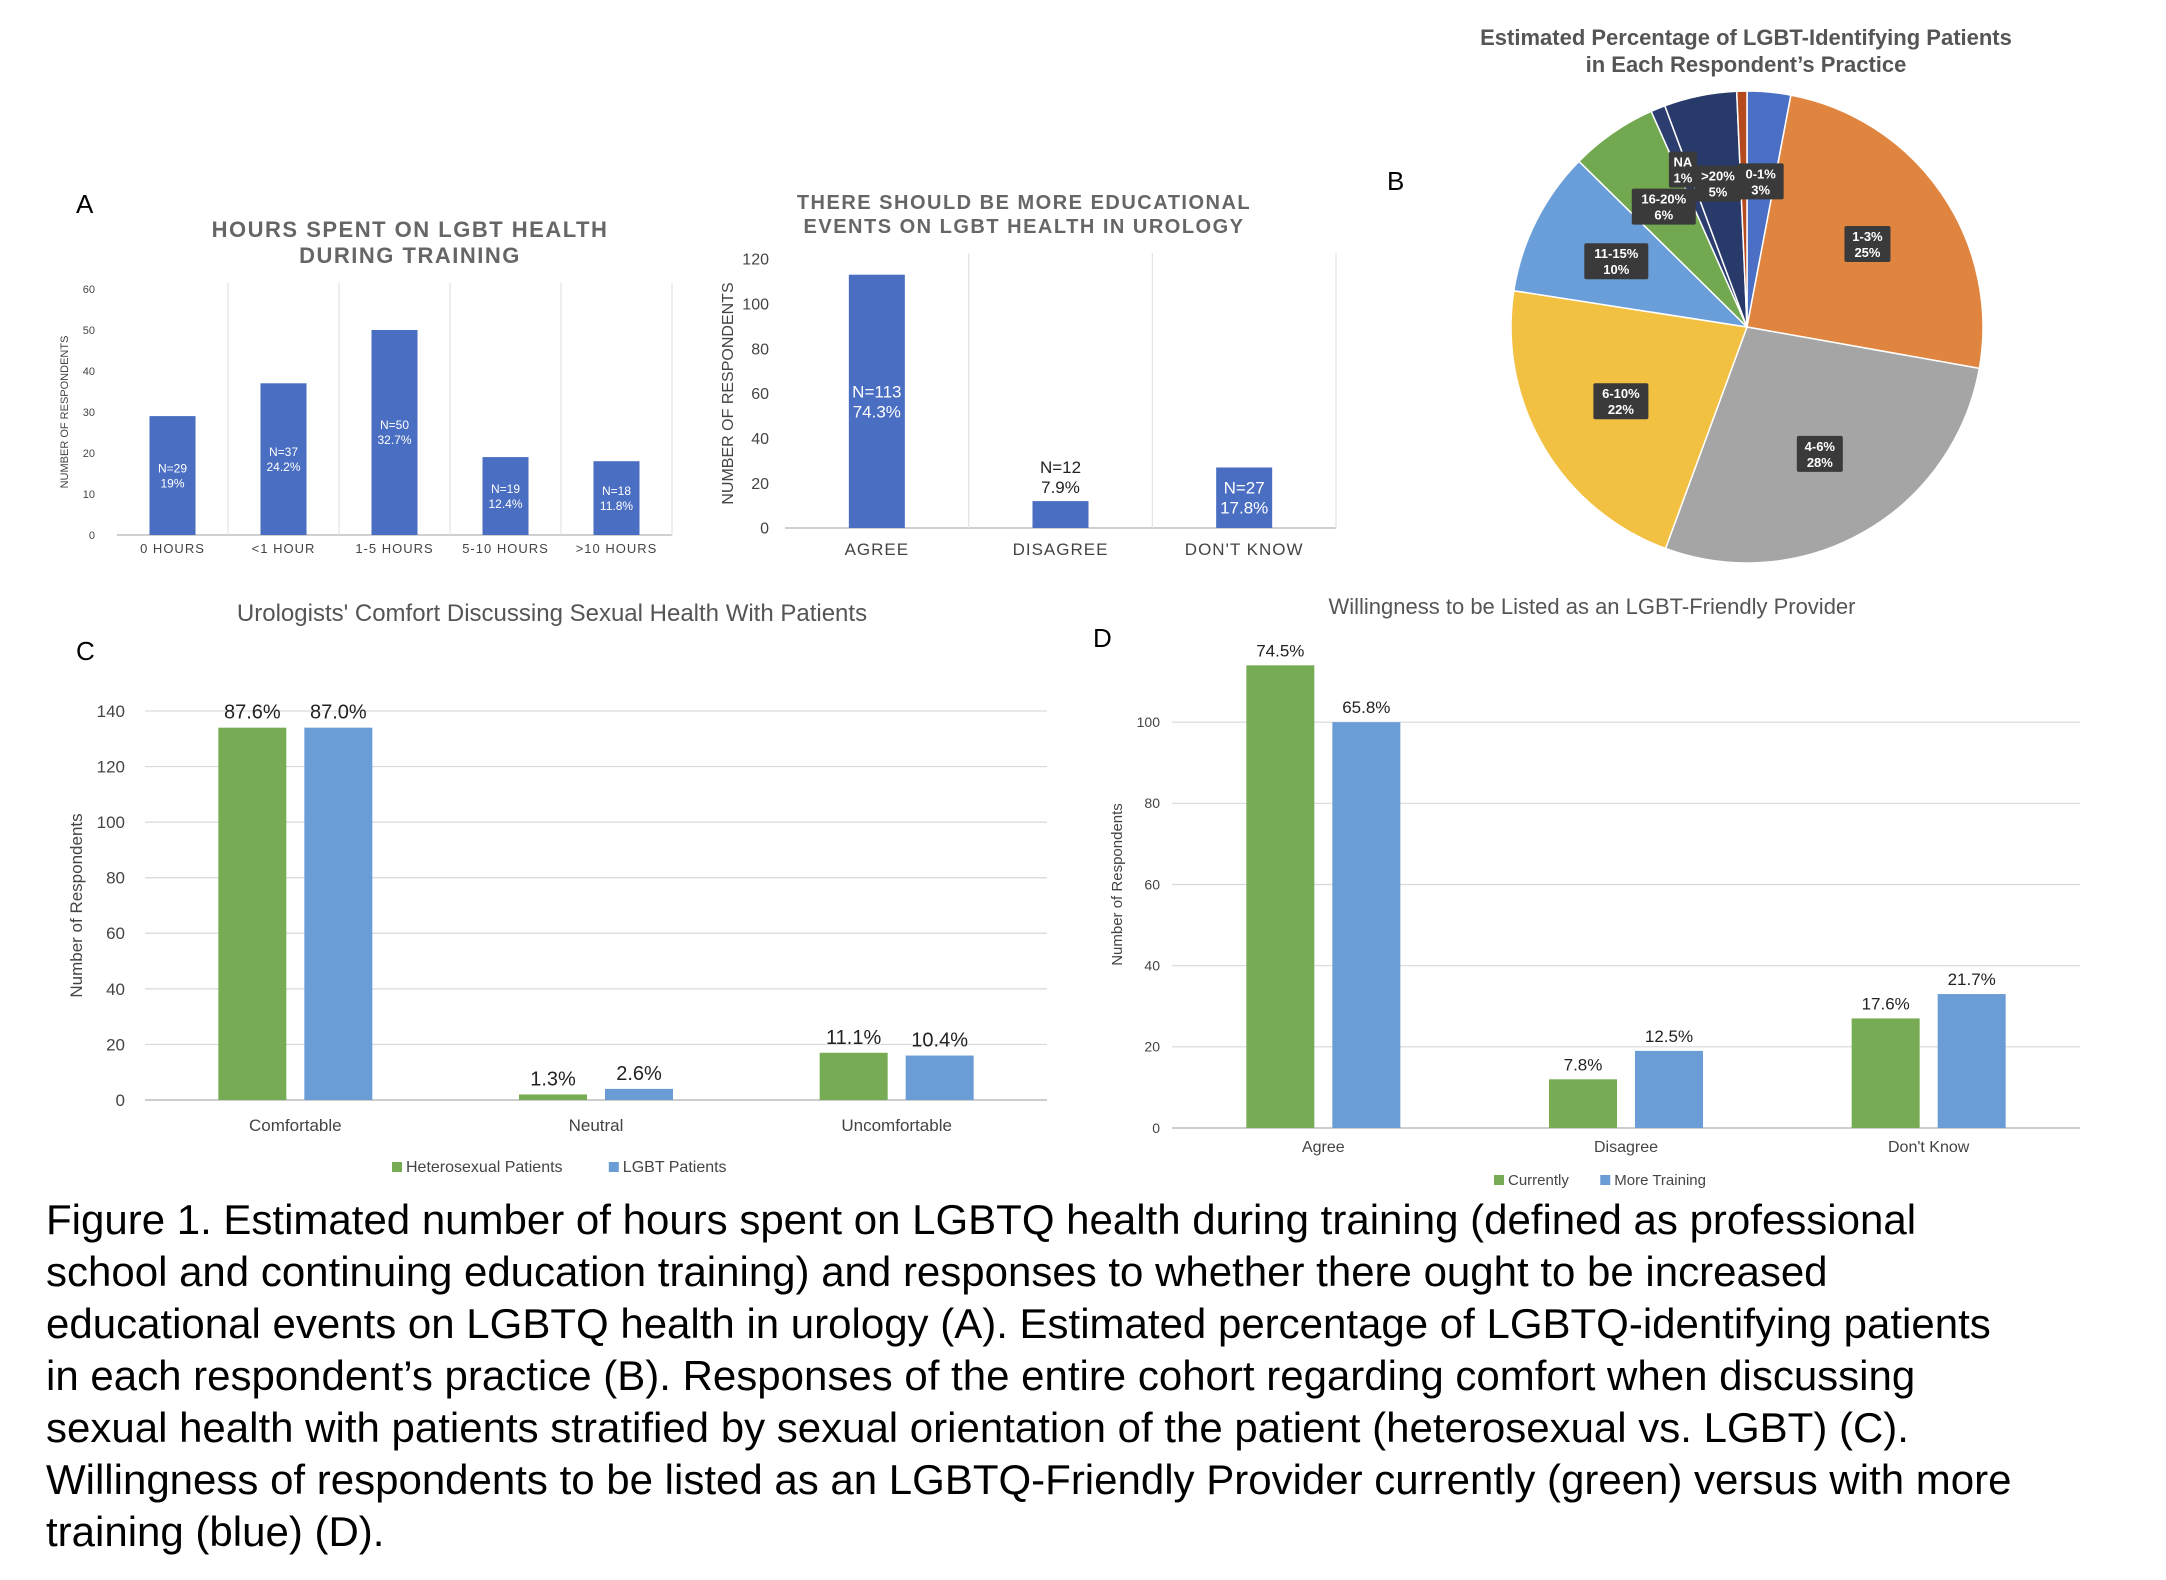 This screenshot has height=1580, width=2166. What do you see at coordinates (1746, 64) in the screenshot?
I see `chart-title: in Each Respondent’s Practice` at bounding box center [1746, 64].